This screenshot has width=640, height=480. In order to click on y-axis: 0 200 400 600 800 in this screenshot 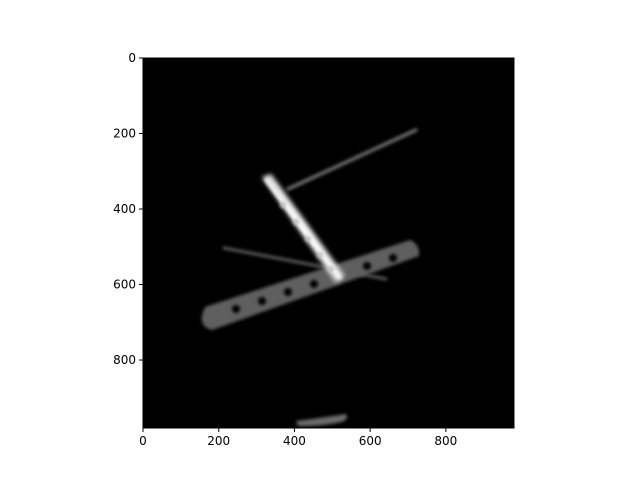, I will do `click(128, 209)`.